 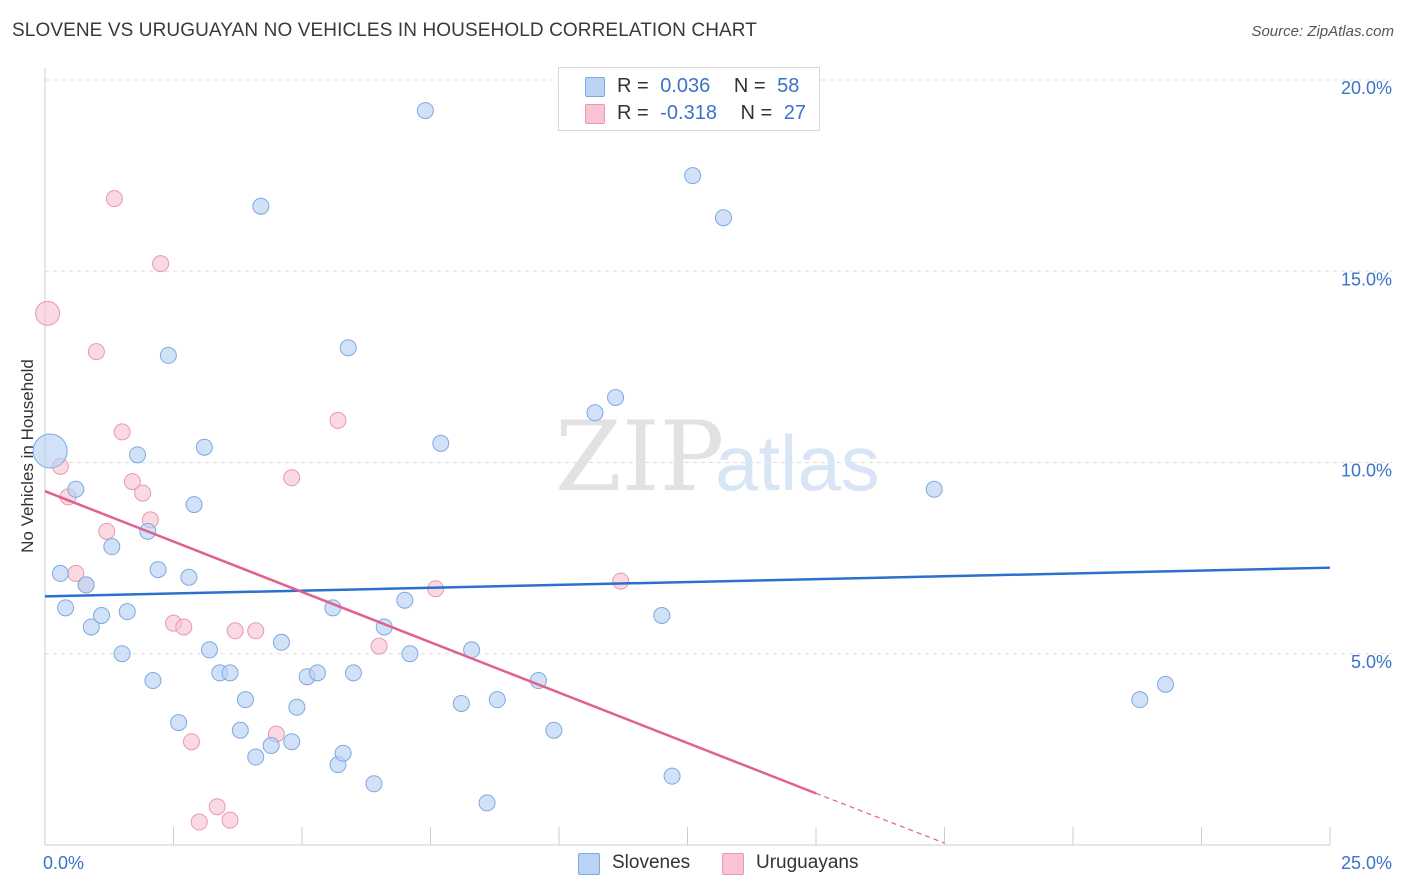 I want to click on legend-r-value: -0.318, so click(x=688, y=113).